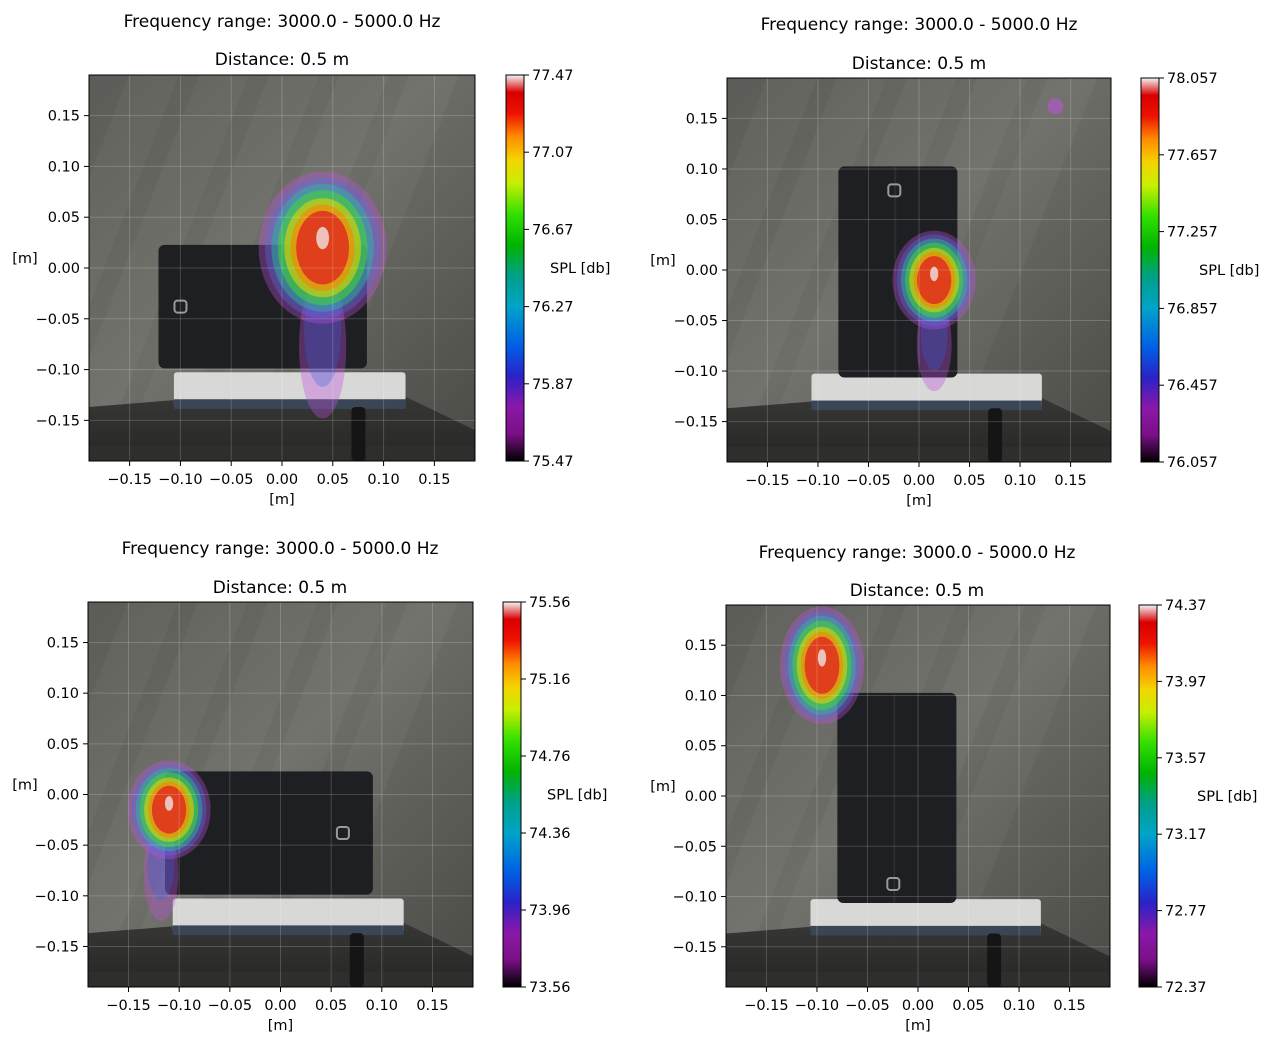  Describe the element at coordinates (919, 25) in the screenshot. I see `chart-title: Frequency range: 3000.0 - 5000.0 Hz` at that location.